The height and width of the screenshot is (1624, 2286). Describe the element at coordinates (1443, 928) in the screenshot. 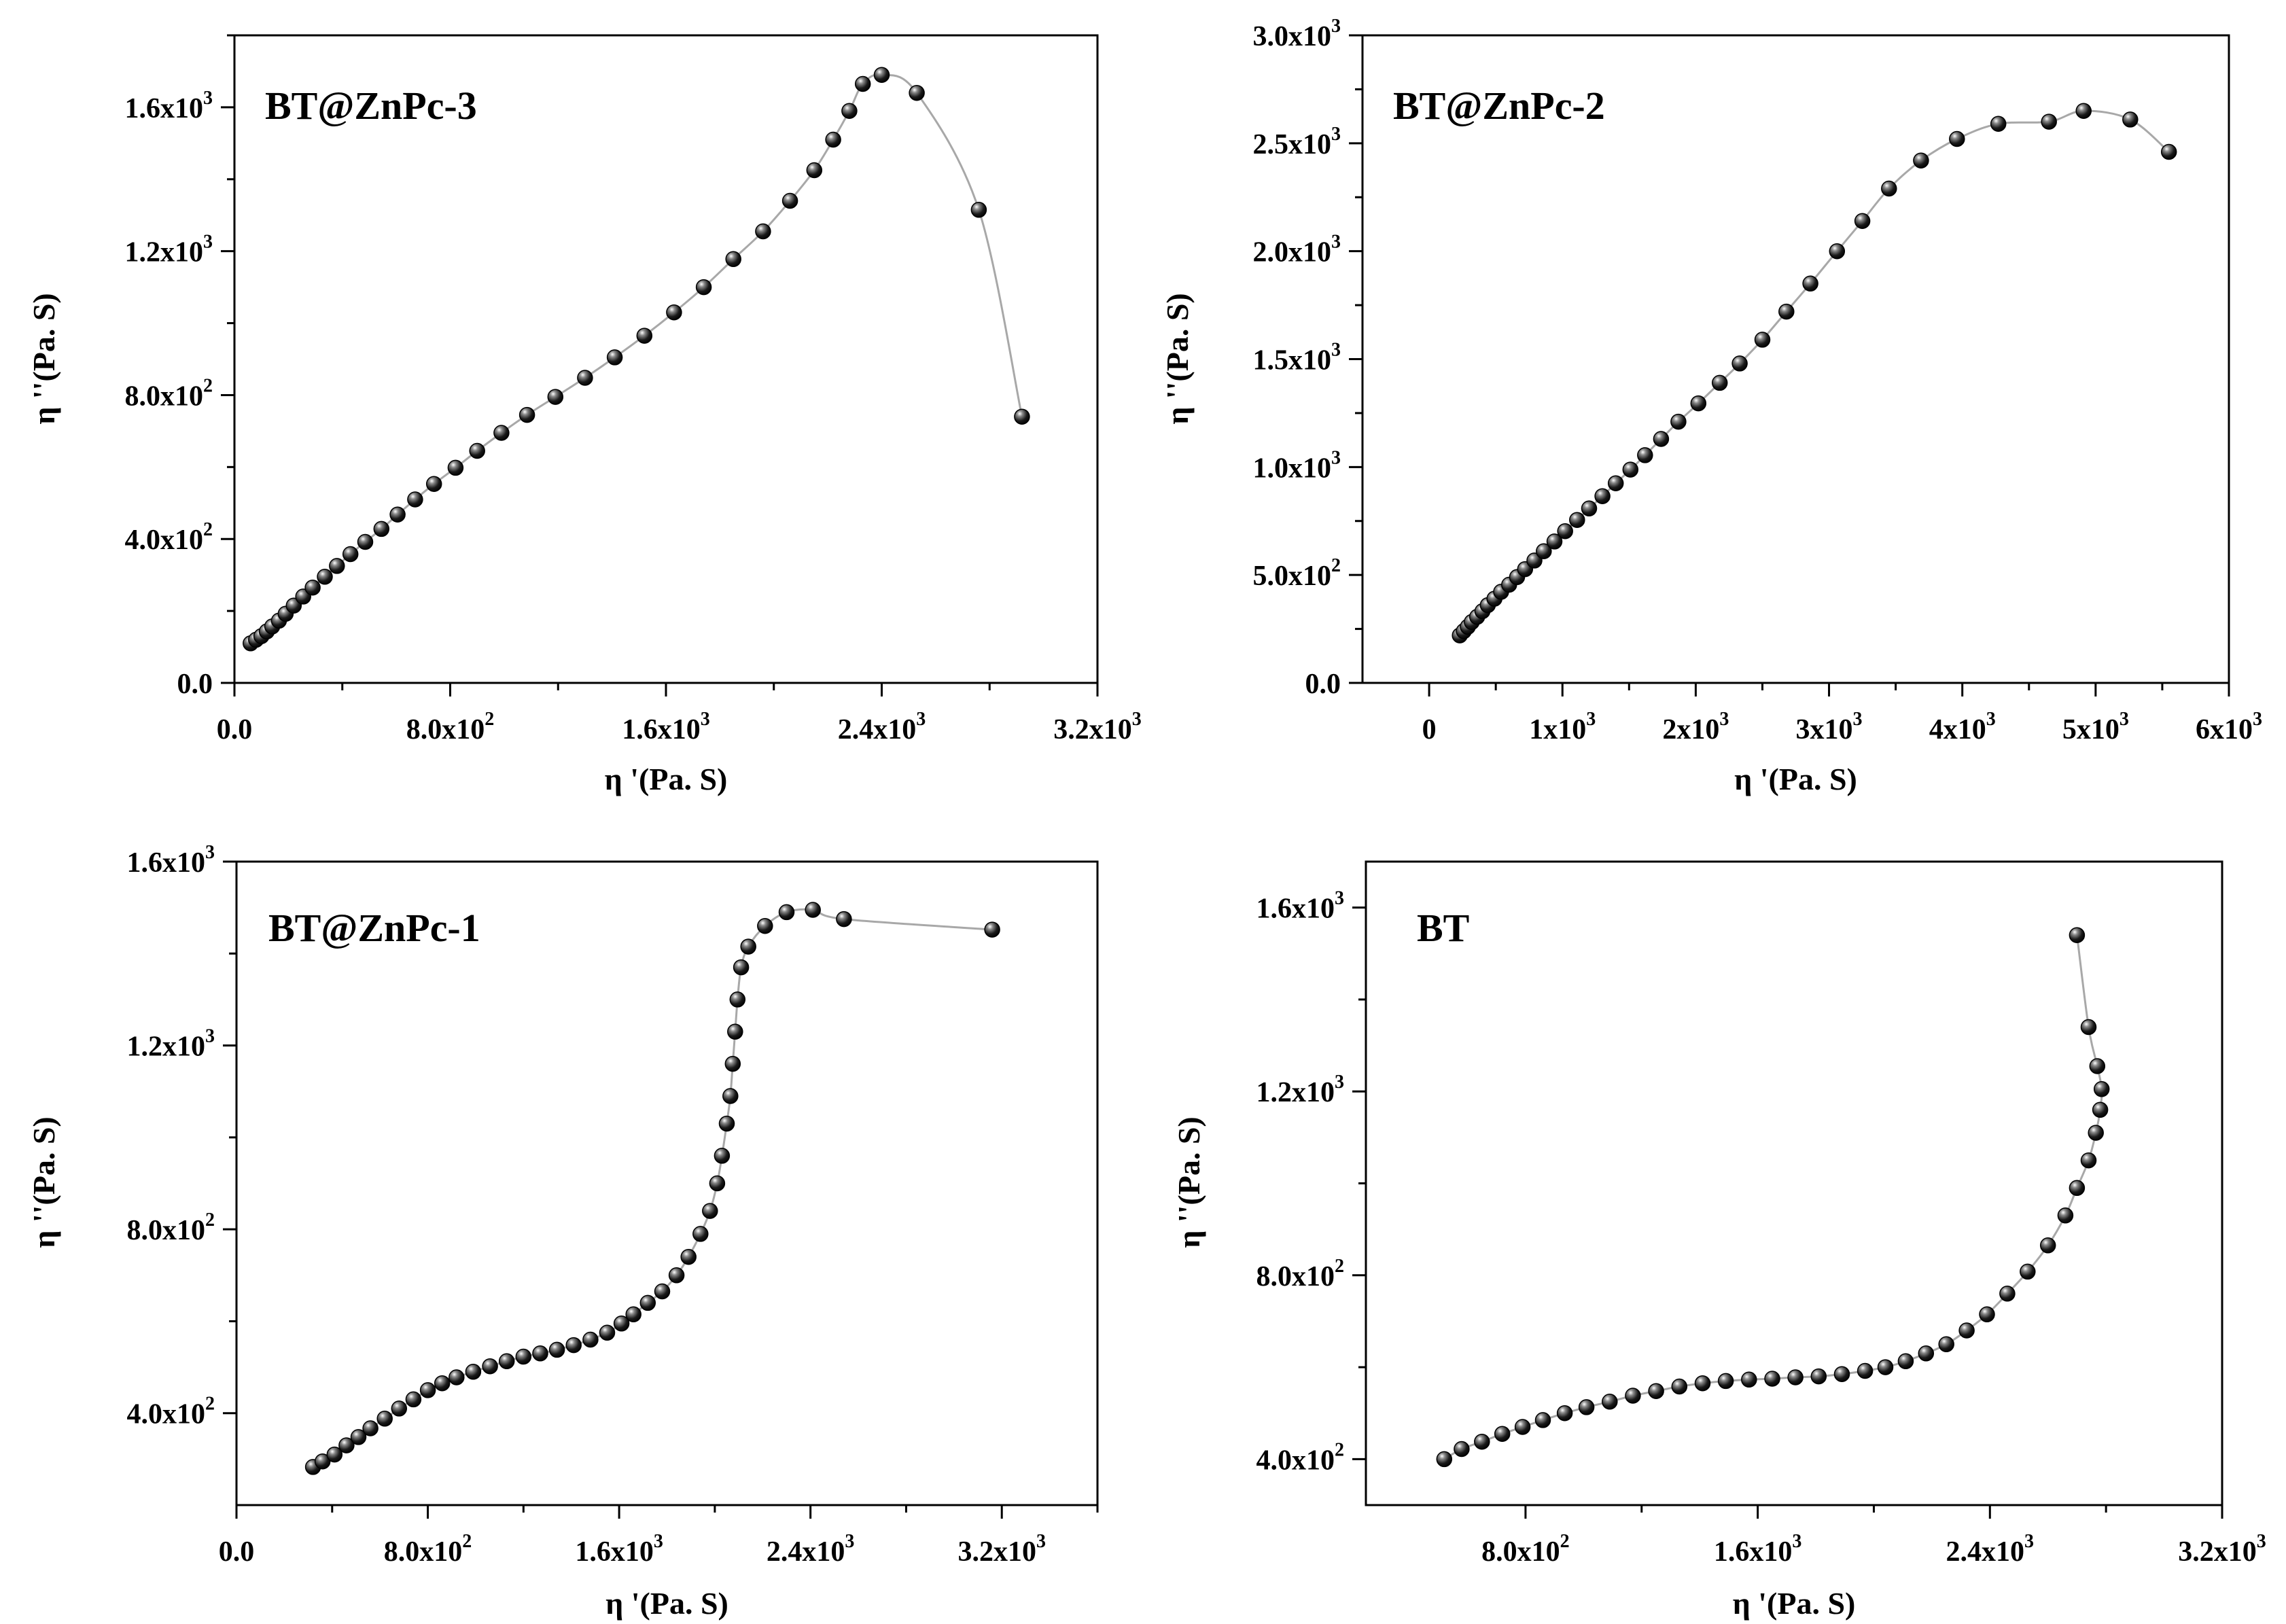

I see `panel-title: BT` at that location.